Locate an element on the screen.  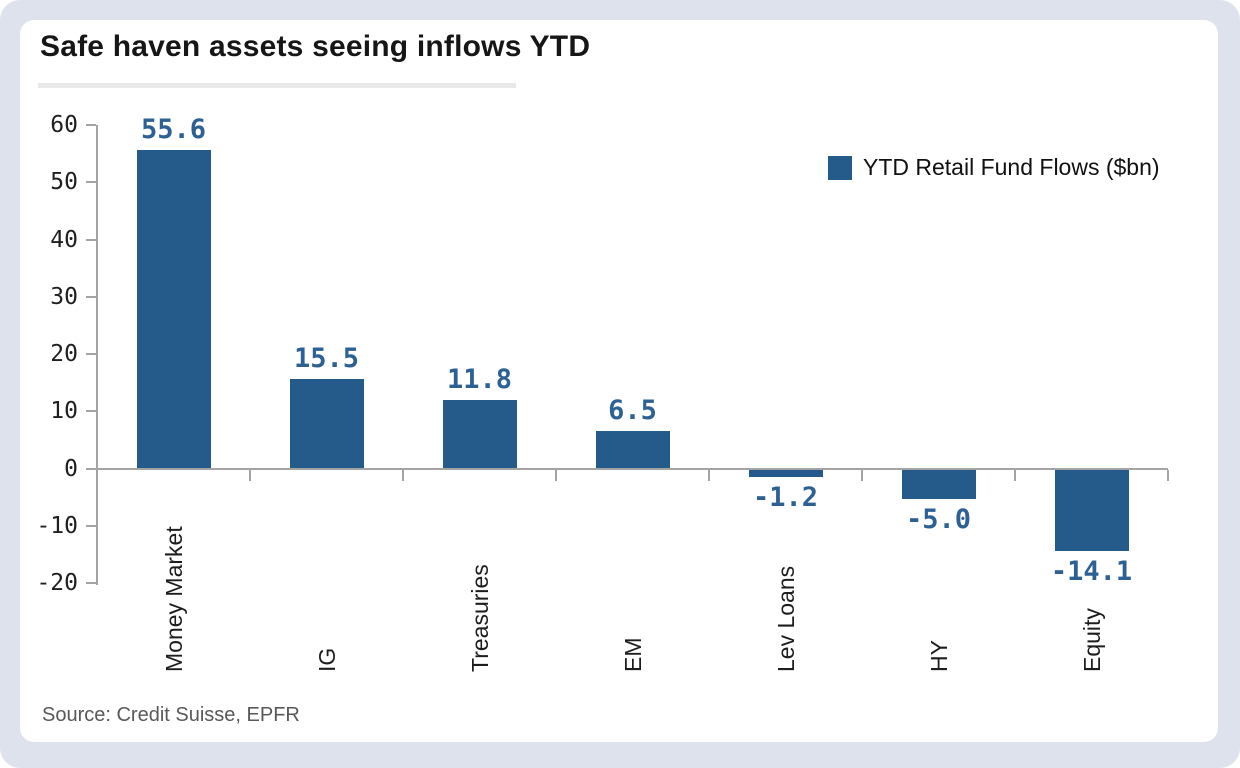
y-axis-tick-label: 20 is located at coordinates (64, 354).